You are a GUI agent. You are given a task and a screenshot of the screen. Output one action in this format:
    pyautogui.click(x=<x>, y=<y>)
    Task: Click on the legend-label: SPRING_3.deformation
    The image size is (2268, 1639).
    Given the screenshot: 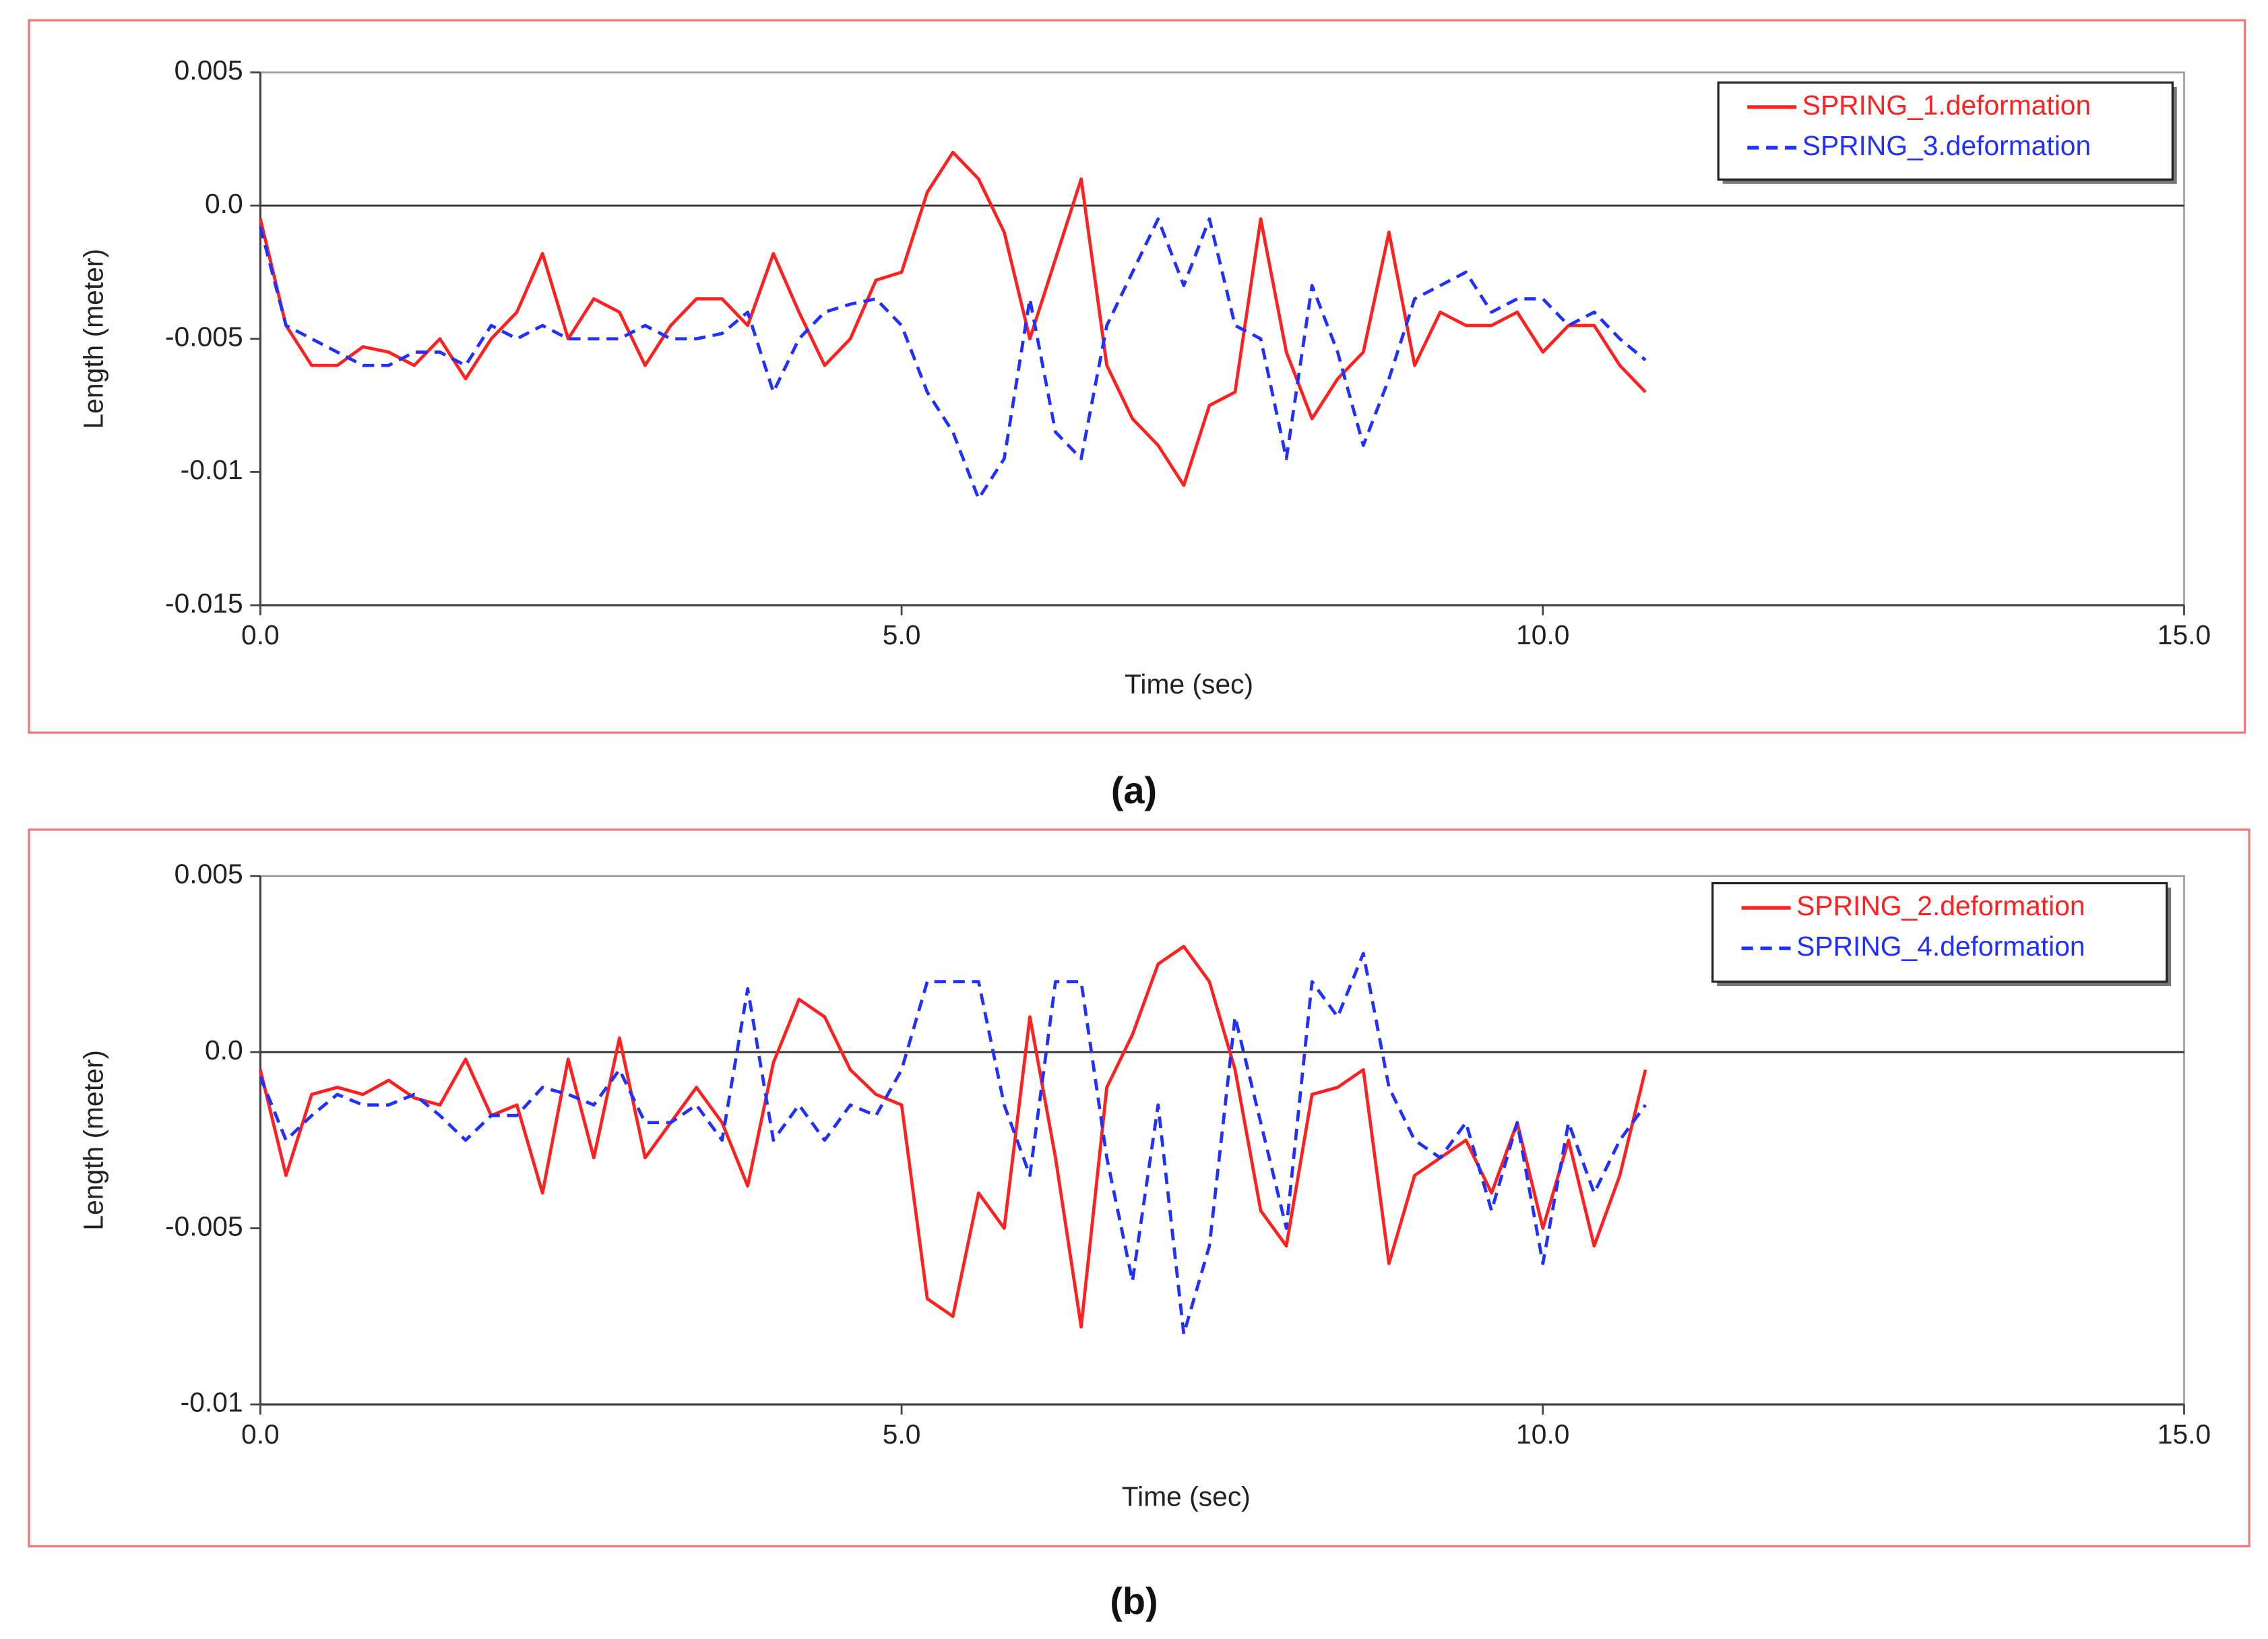 What is the action you would take?
    pyautogui.click(x=1947, y=145)
    